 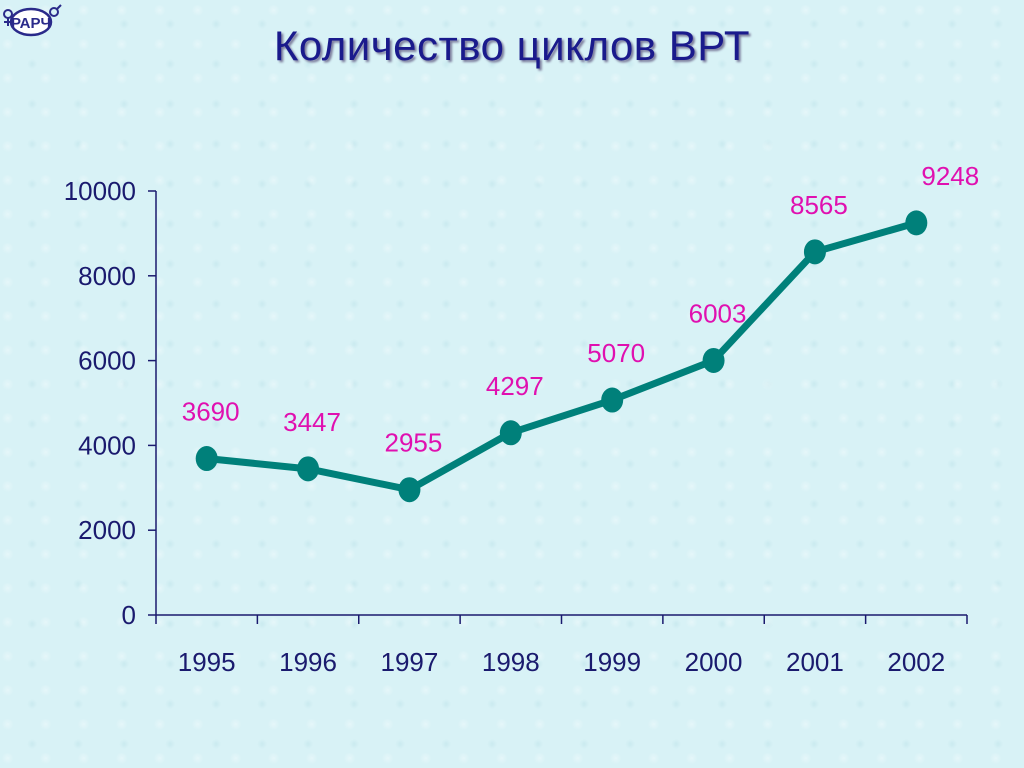 I want to click on data-label: 2955, so click(x=414, y=443).